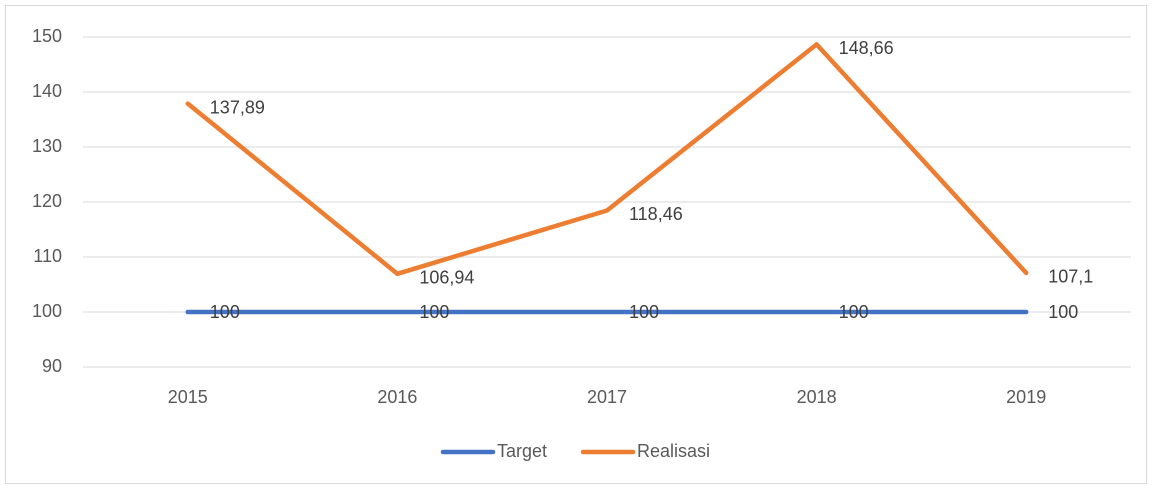 Image resolution: width=1152 pixels, height=485 pixels. What do you see at coordinates (1026, 397) in the screenshot?
I see `x-tick-label: 2019` at bounding box center [1026, 397].